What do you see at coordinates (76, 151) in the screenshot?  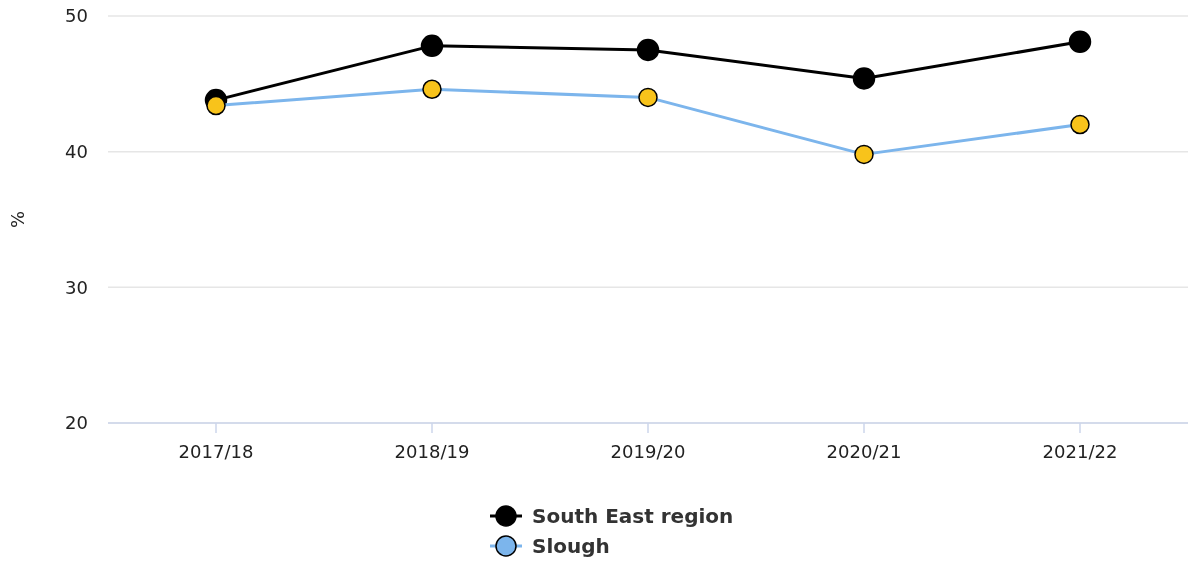 I see `y-tick-label: 40` at bounding box center [76, 151].